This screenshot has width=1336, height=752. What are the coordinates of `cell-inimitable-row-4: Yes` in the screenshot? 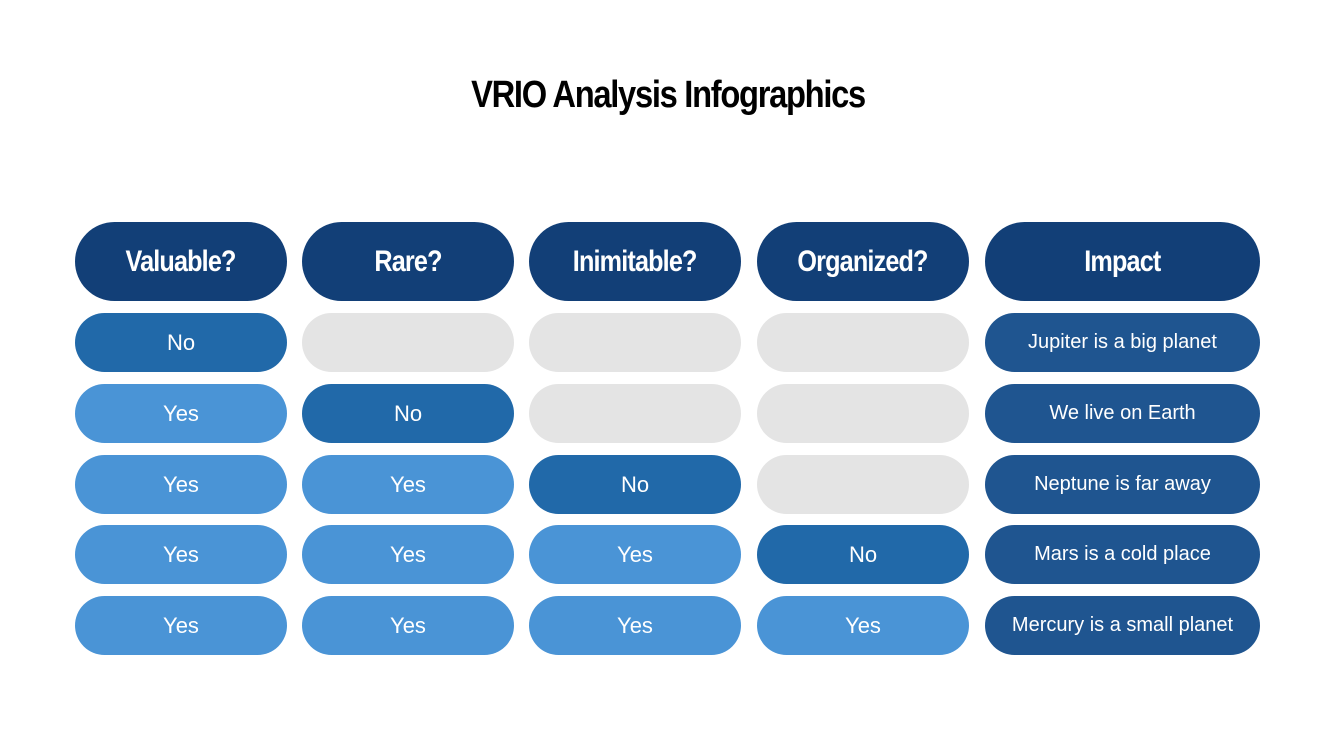 It's located at (635, 554).